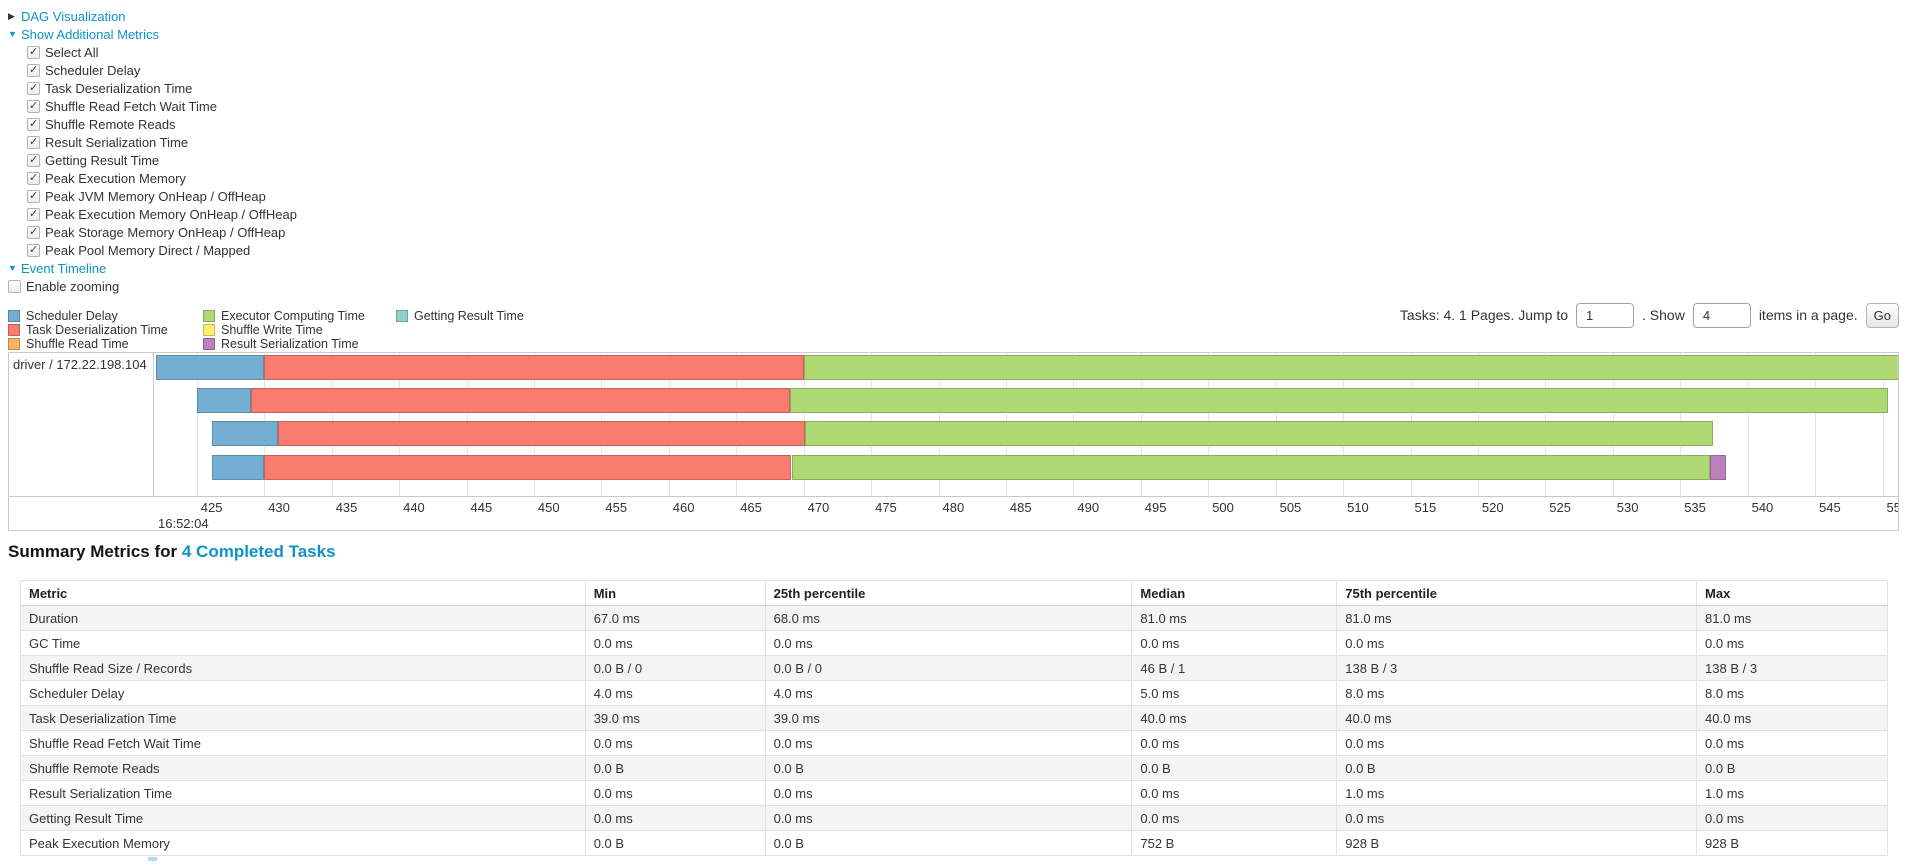 This screenshot has height=865, width=1907. Describe the element at coordinates (953, 507) in the screenshot. I see `axis-tick-label: 480` at that location.